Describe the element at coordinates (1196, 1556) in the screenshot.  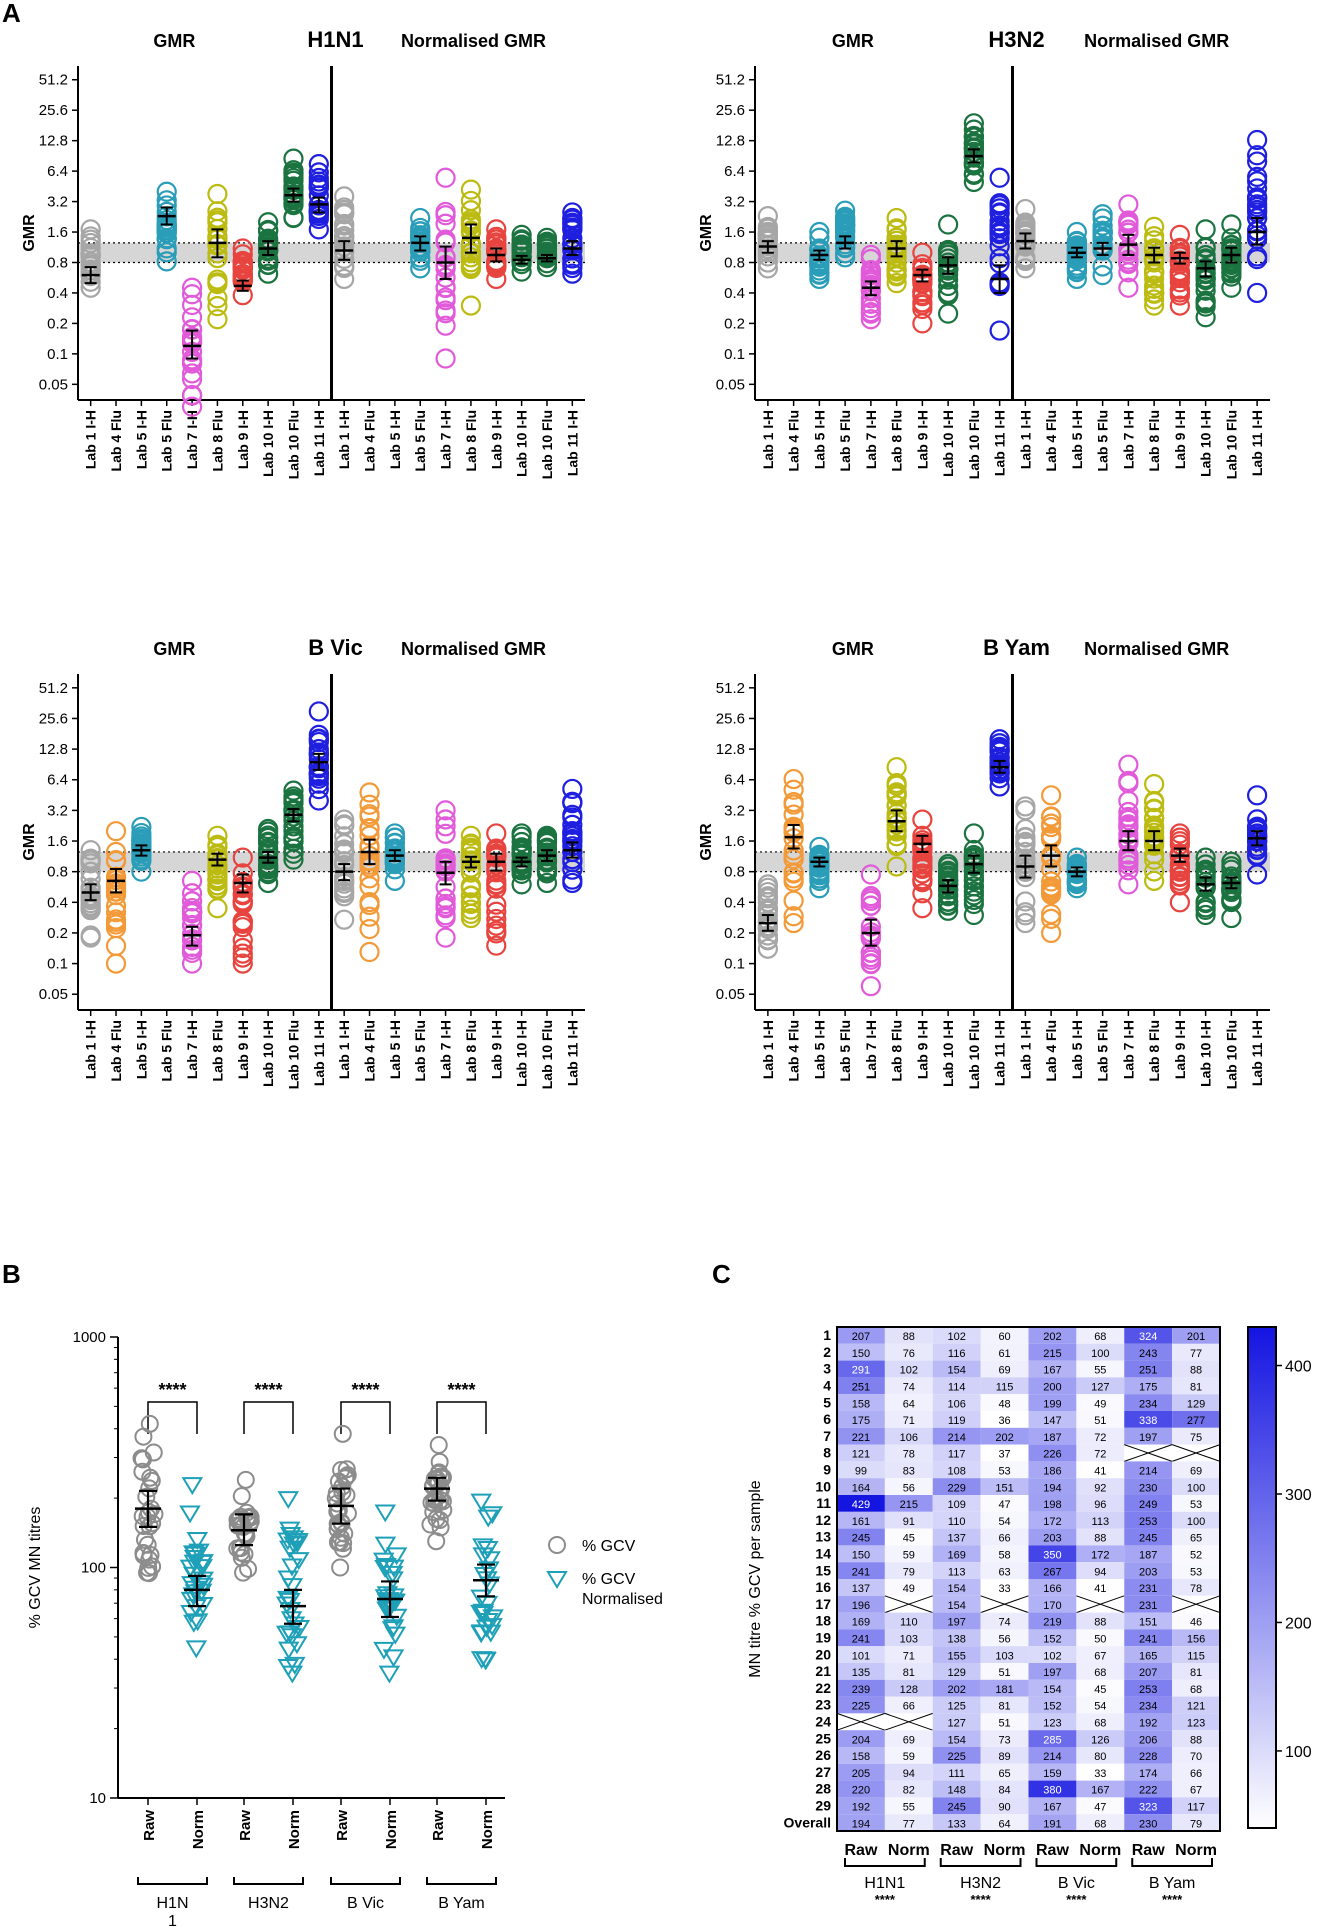
I see `heatmap-cell-value: 52` at that location.